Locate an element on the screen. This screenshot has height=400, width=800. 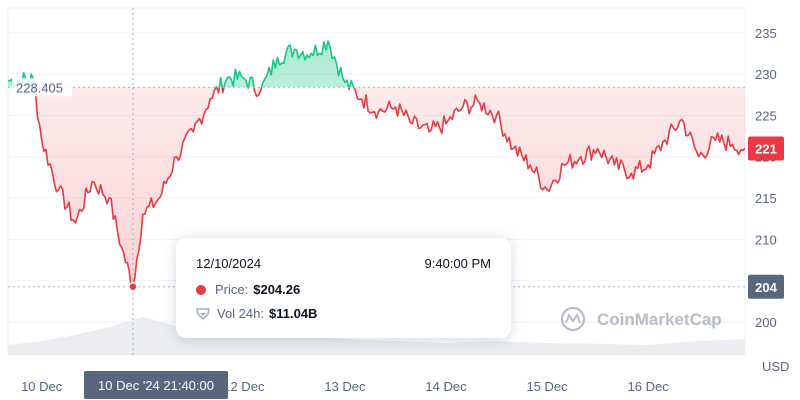
tooltip-price-row: Price: $204.26 is located at coordinates (248, 289).